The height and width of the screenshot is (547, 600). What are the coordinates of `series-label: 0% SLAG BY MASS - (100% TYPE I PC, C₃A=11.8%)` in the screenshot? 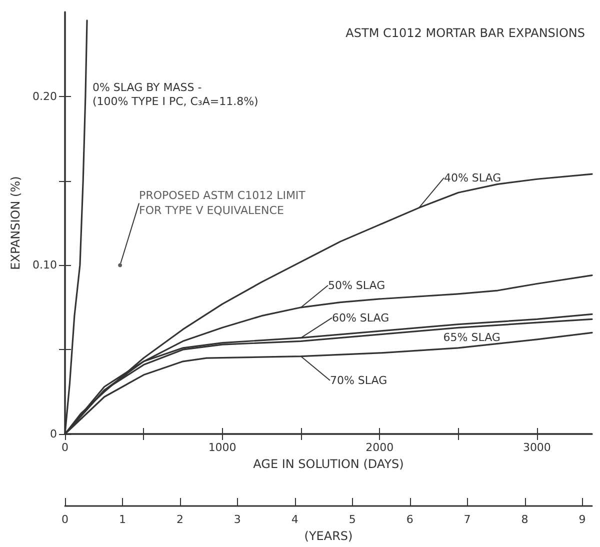 It's located at (175, 94).